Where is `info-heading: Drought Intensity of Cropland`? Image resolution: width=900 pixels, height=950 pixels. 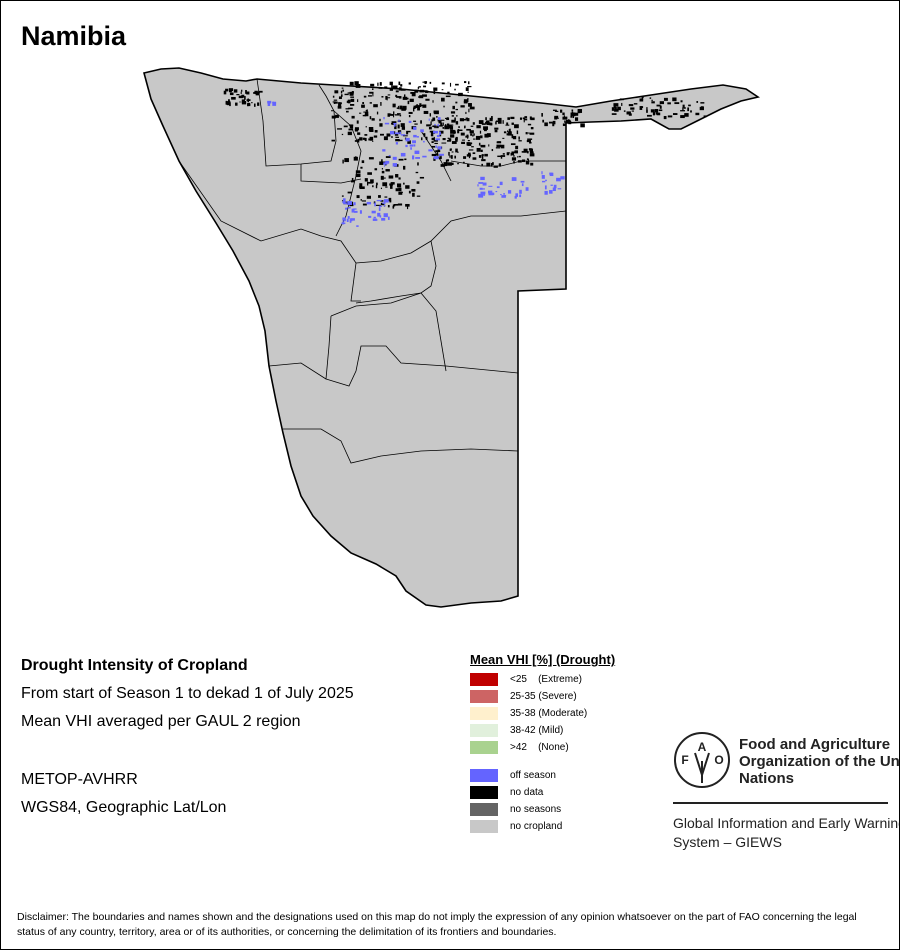
info-heading: Drought Intensity of Cropland is located at coordinates (134, 665).